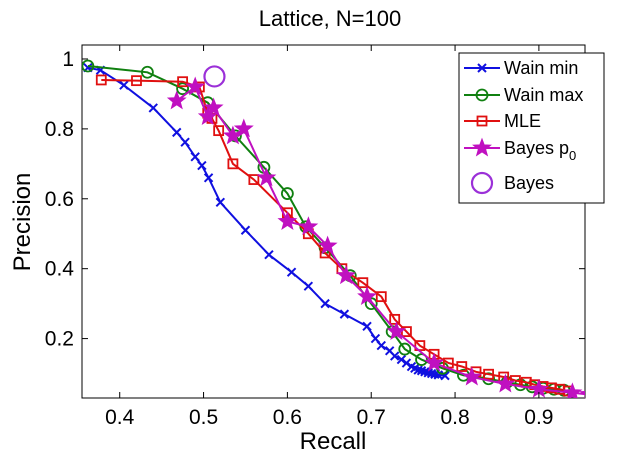 The image size is (623, 467). I want to click on legend-label-bayes: Bayes, so click(529, 183).